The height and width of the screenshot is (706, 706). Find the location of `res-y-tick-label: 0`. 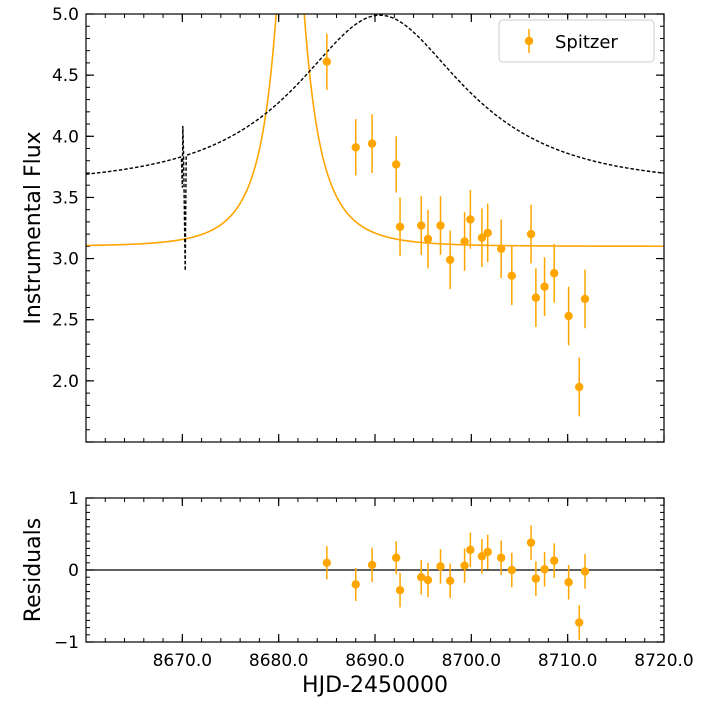

res-y-tick-label: 0 is located at coordinates (73, 571).